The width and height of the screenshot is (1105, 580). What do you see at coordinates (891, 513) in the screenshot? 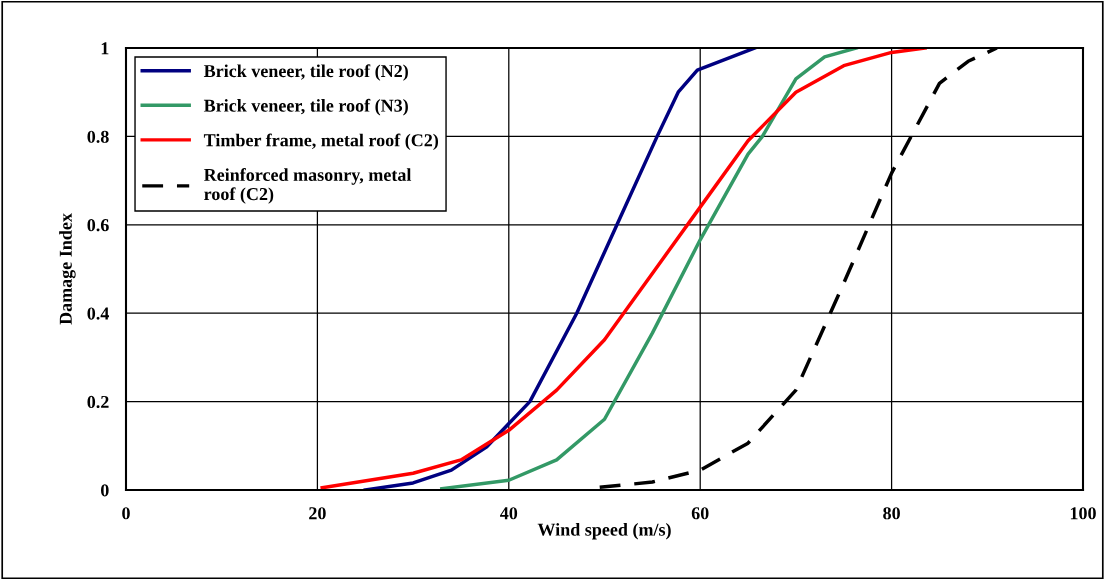
I see `x-tick-label: 80` at bounding box center [891, 513].